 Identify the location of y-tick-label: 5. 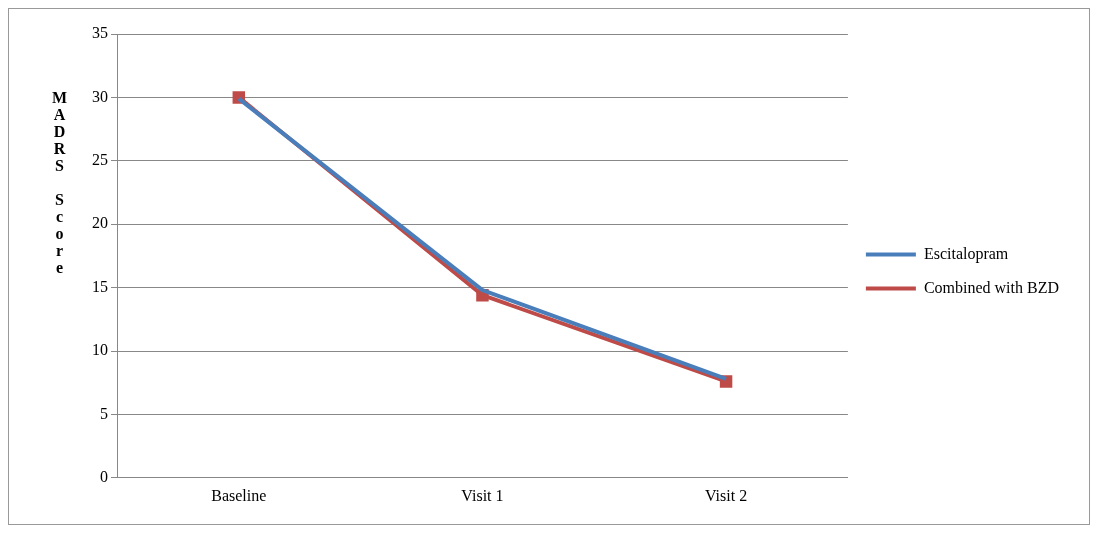
(104, 413).